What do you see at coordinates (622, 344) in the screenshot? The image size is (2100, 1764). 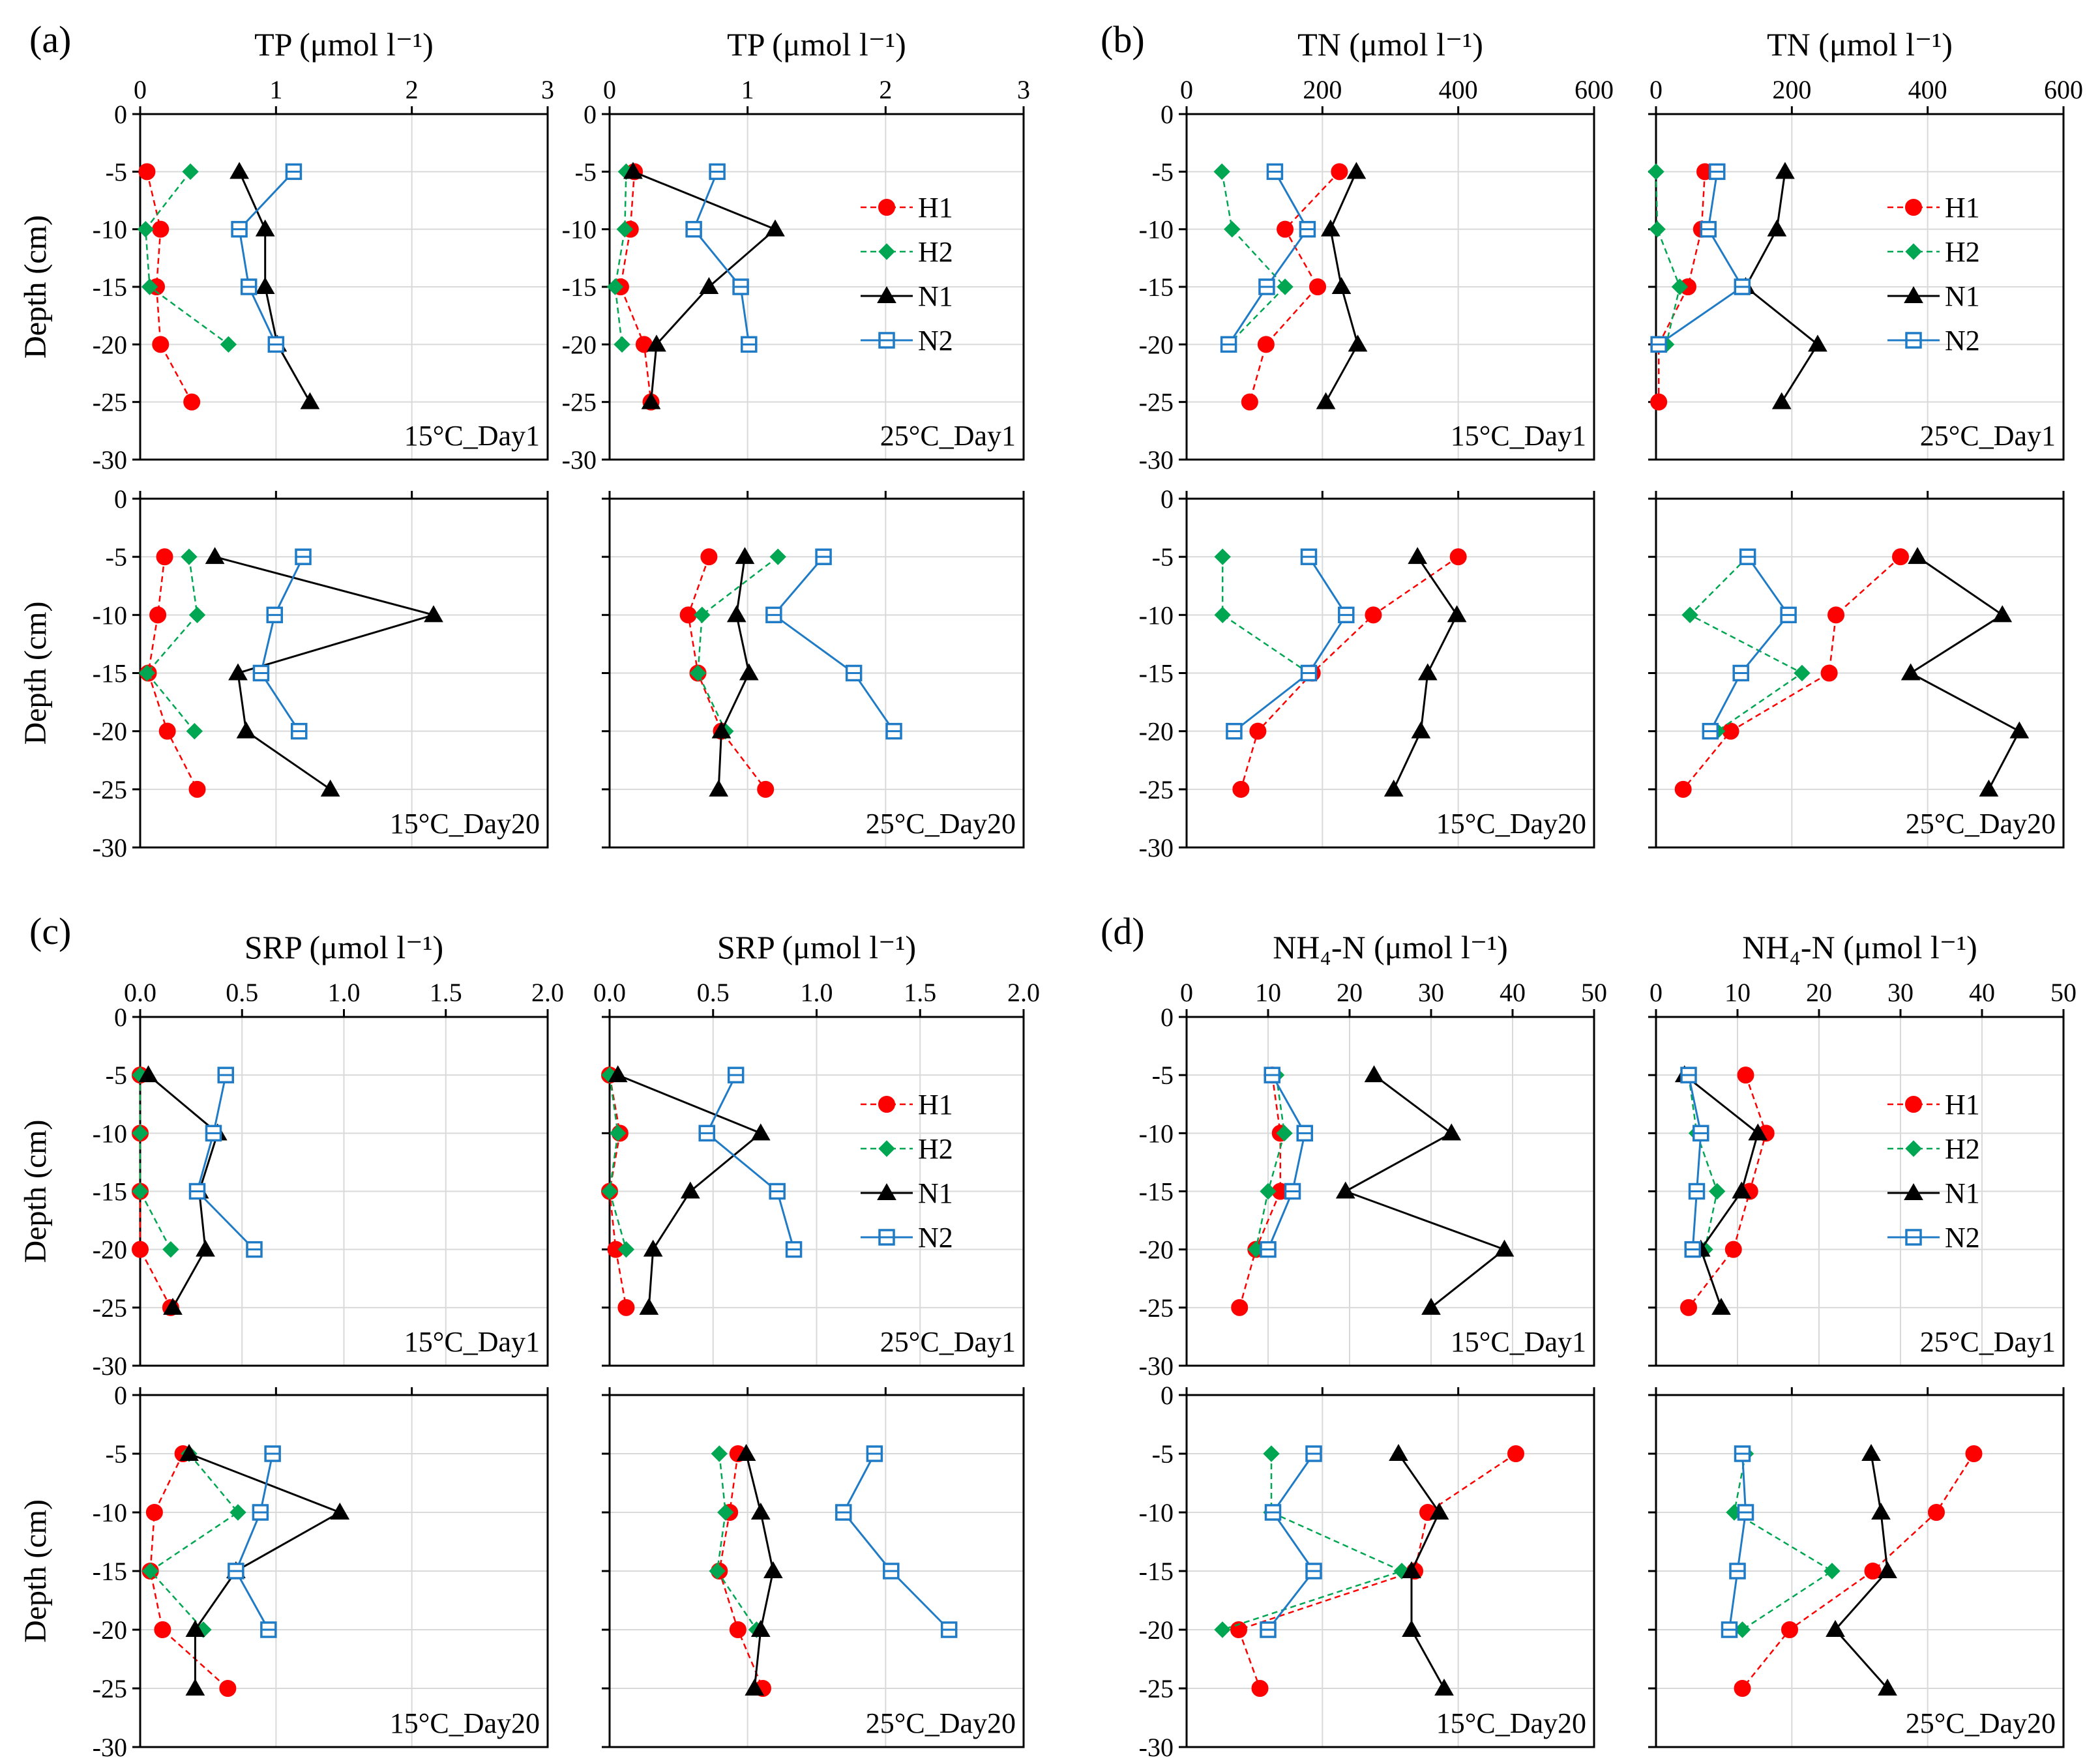 I see `panel-1-series-H2-point` at bounding box center [622, 344].